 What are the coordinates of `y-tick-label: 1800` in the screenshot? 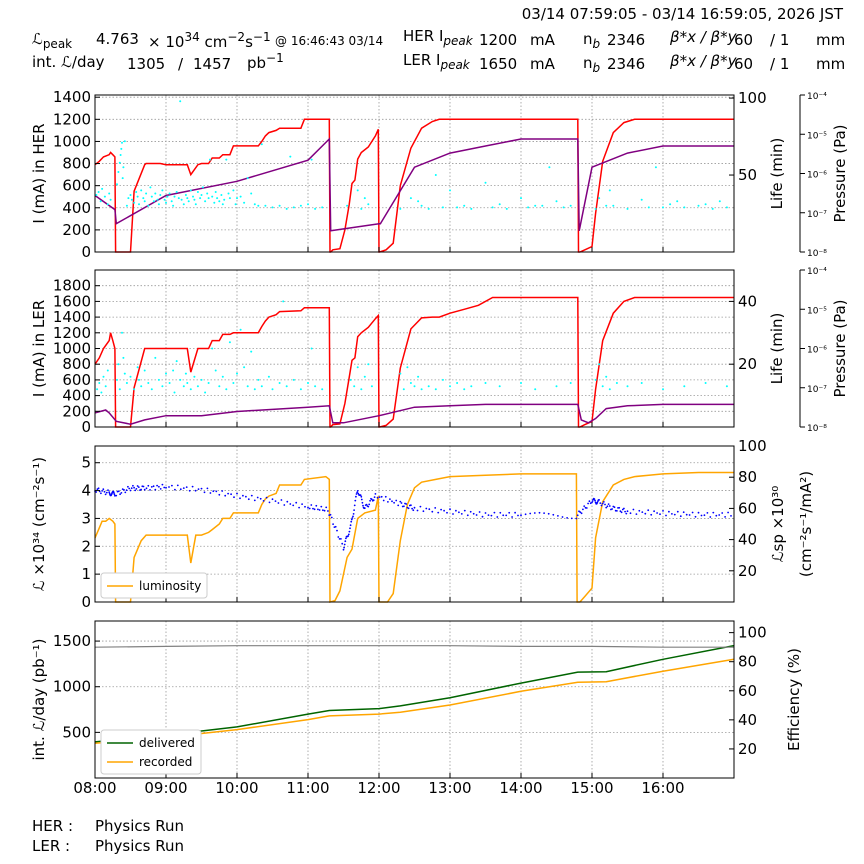 It's located at (72, 286).